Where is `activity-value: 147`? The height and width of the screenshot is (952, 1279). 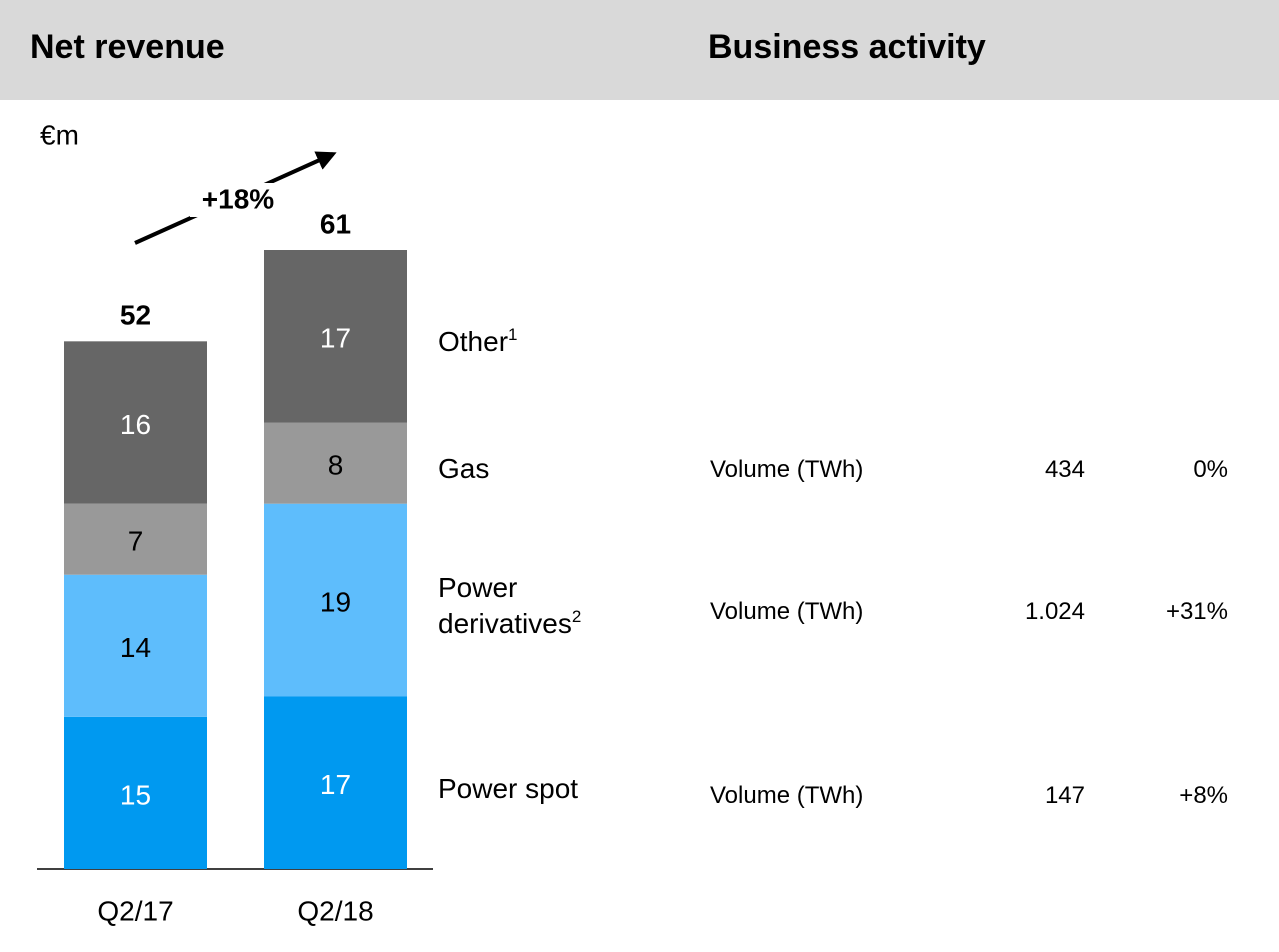
activity-value: 147 is located at coordinates (1064, 795).